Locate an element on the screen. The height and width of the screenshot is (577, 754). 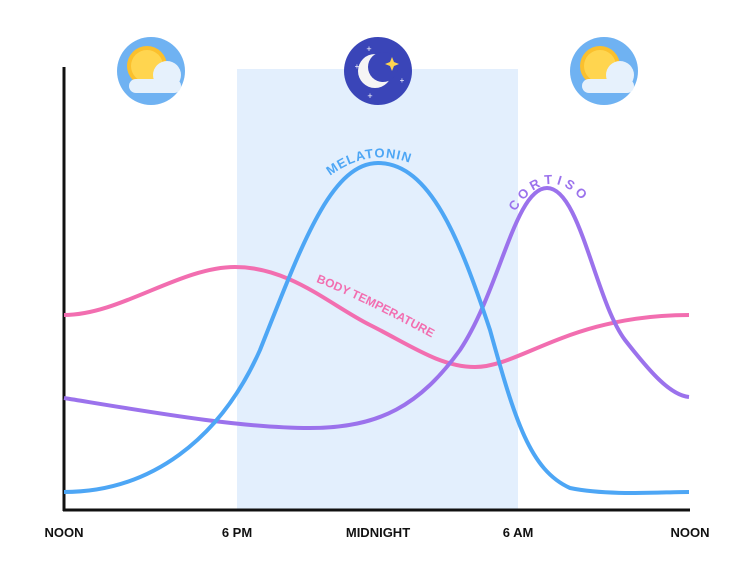
x-tick-noon-end: NOON is located at coordinates (690, 532).